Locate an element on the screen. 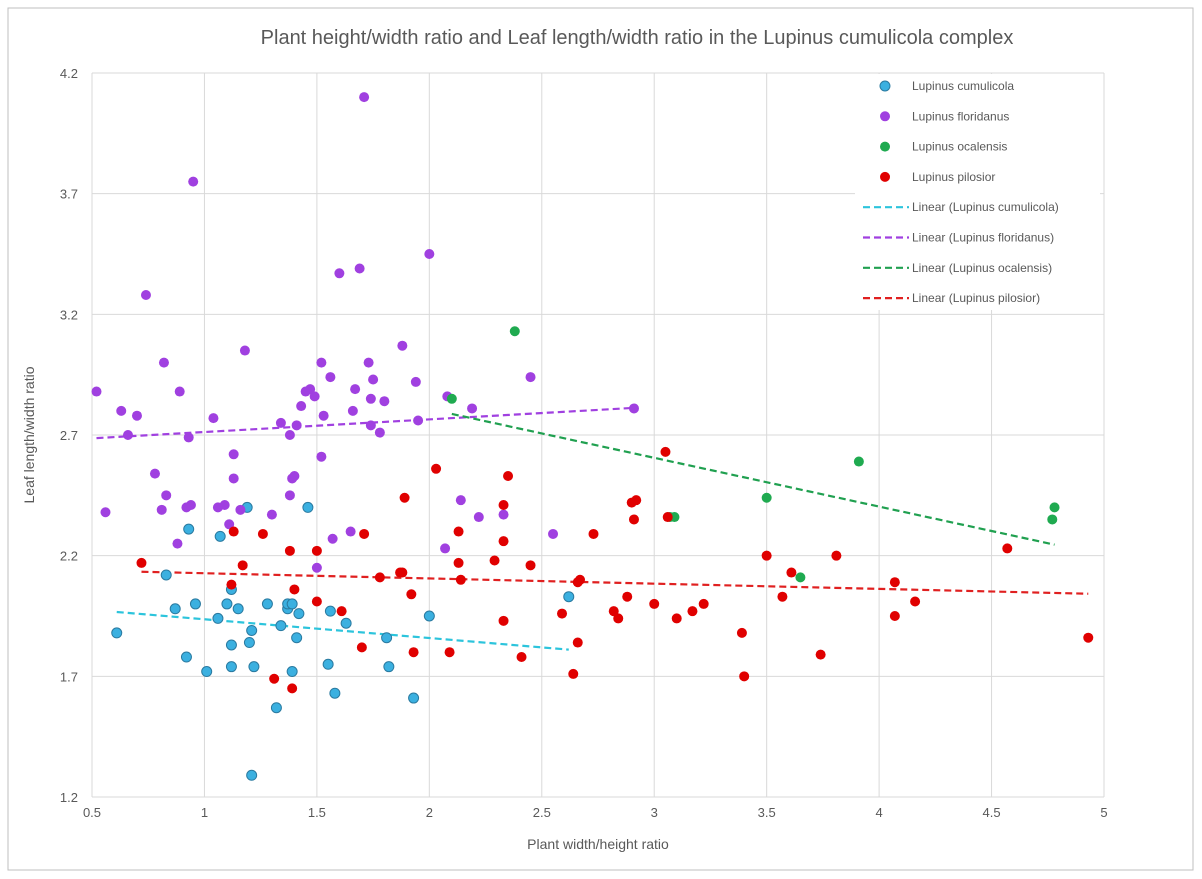  legend-label: Linear (Lupinus pilosior) is located at coordinates (976, 298).